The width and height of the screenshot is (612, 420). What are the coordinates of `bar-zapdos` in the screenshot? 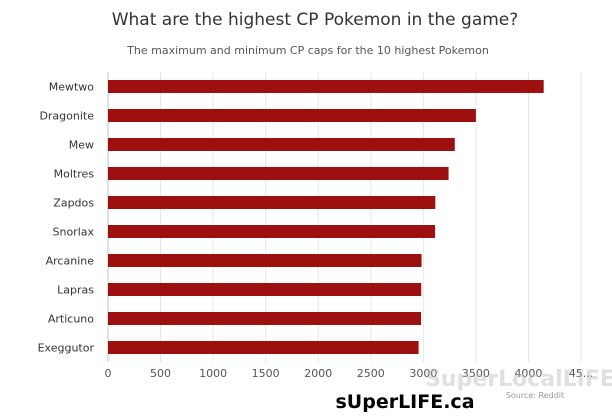 It's located at (272, 202).